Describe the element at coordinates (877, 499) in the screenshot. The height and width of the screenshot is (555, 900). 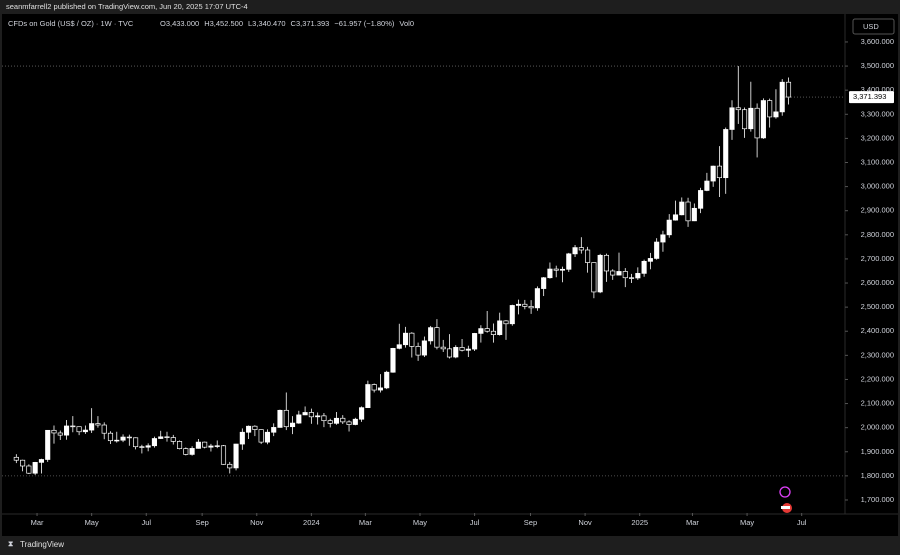
I see `y-tick-label: 1,700.000` at that location.